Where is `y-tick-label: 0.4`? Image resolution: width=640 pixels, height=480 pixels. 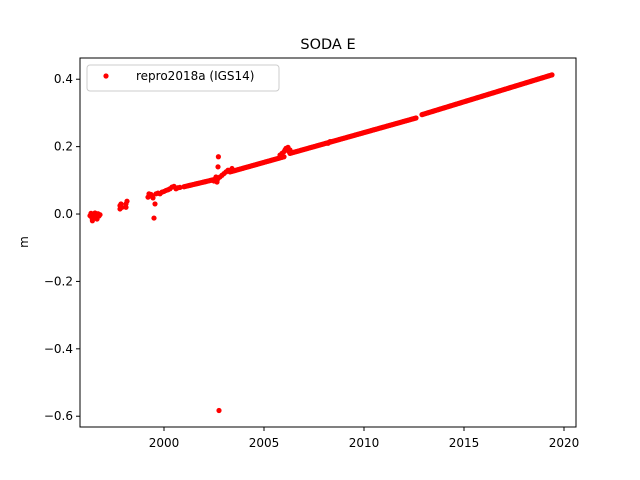 y-tick-label: 0.4 is located at coordinates (63, 79).